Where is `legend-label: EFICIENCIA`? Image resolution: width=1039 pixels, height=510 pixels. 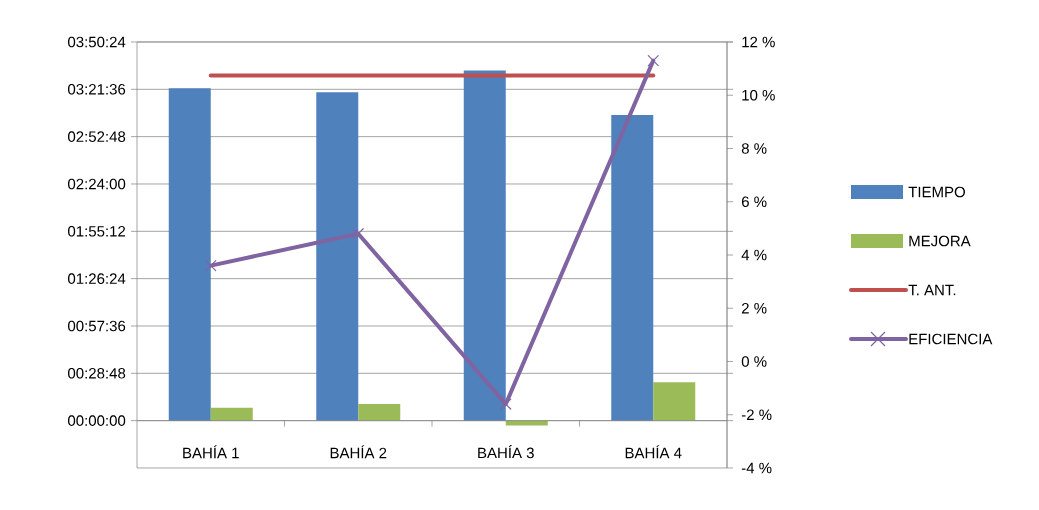 legend-label: EFICIENCIA is located at coordinates (951, 339).